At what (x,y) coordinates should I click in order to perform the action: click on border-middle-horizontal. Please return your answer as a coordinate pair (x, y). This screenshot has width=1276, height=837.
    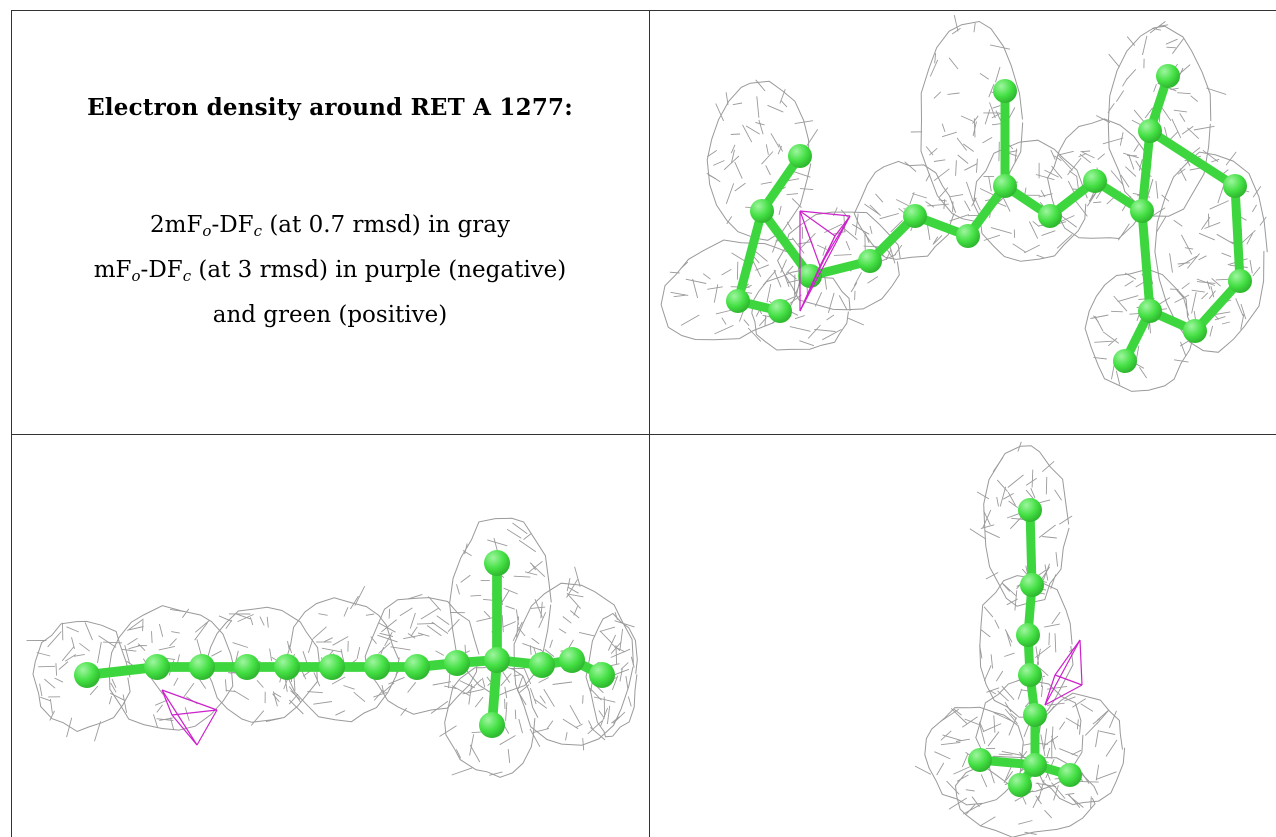
    Looking at the image, I should click on (643, 434).